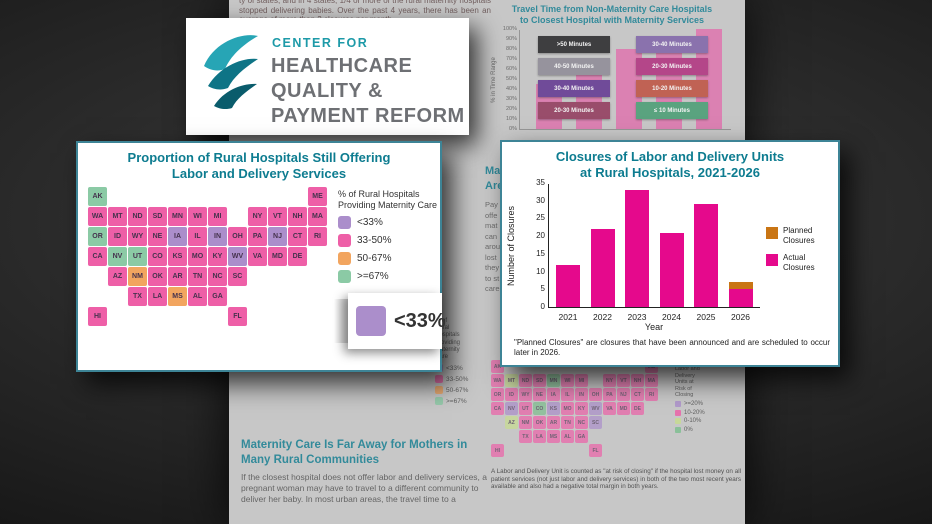 The image size is (932, 524). I want to click on bar-actual-2026, so click(740, 298).